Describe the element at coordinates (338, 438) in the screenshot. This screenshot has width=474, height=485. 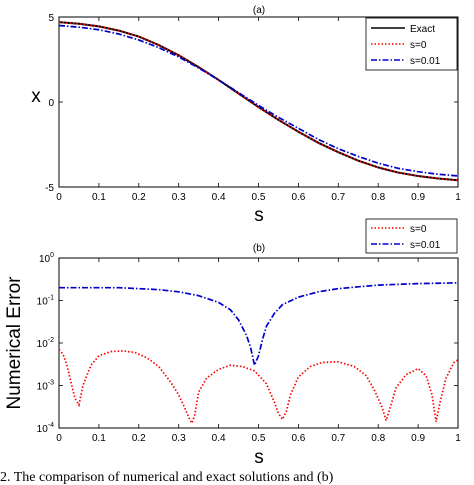
I see `panel-b-xtick-label-7: 0.7` at that location.